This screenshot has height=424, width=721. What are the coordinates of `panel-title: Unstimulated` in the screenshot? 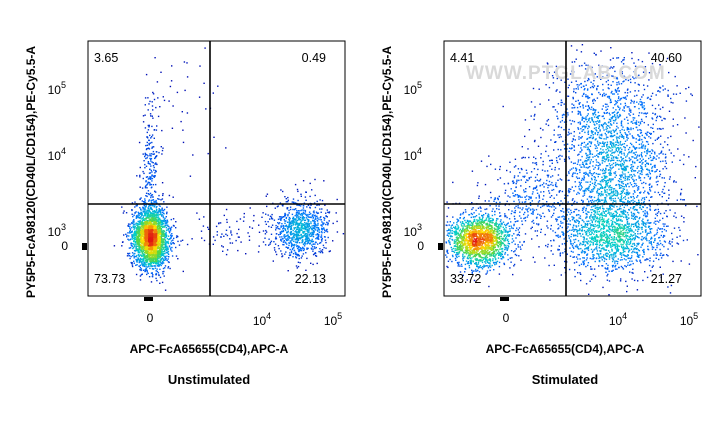 It's located at (209, 379).